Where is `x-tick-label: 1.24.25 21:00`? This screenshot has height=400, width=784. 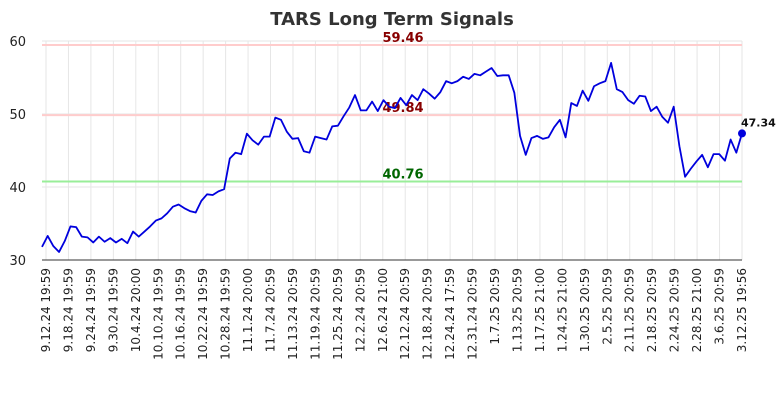 x-tick-label: 1.24.25 21:00 is located at coordinates (562, 310).